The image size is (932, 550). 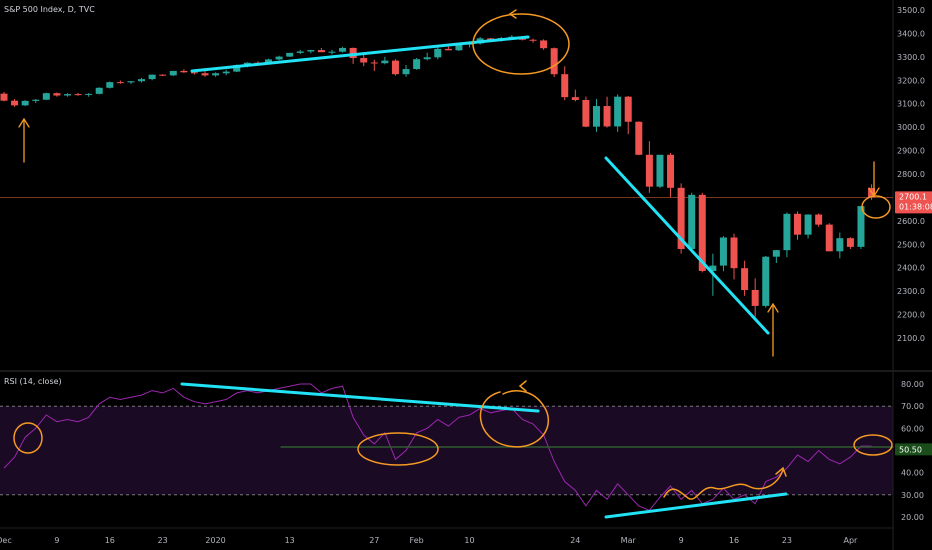 I want to click on curve-rsi-mar, so click(x=723, y=484).